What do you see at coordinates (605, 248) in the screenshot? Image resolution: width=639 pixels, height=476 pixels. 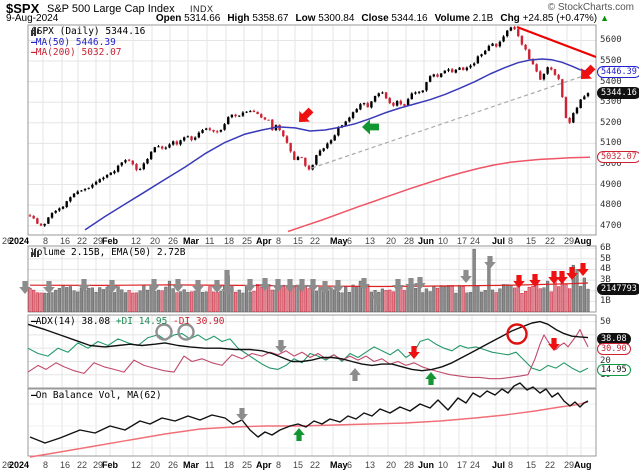 I see `volume-axis-label: 6B` at bounding box center [605, 248].